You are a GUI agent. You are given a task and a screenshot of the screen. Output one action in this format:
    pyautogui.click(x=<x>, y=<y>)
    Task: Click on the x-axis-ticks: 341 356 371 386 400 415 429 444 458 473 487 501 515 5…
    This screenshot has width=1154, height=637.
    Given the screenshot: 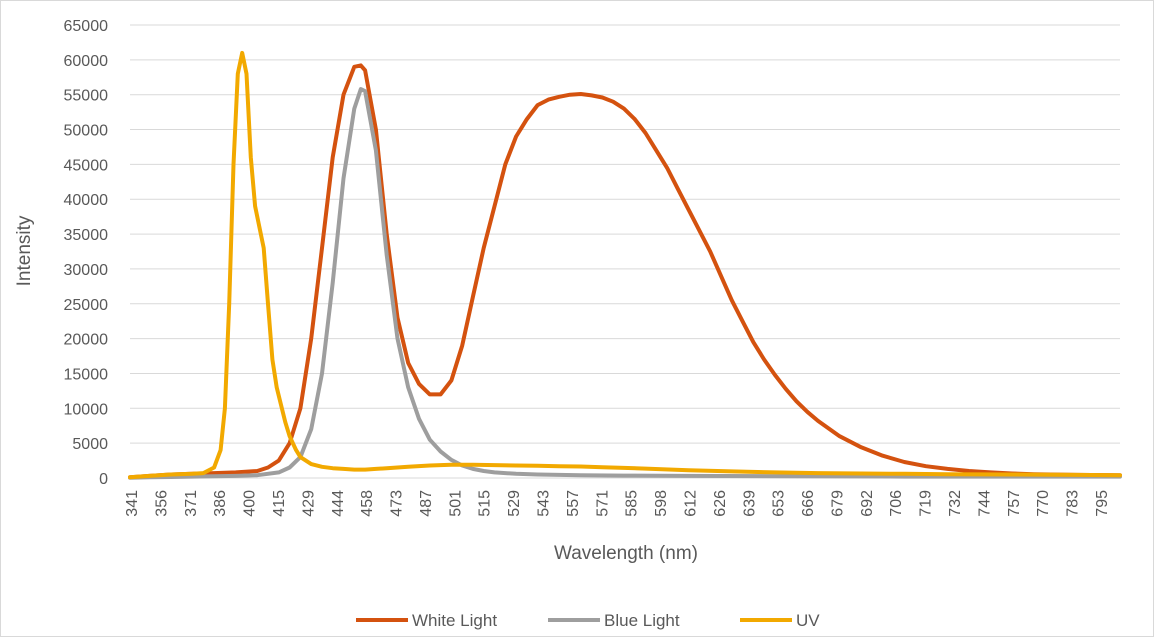 What is the action you would take?
    pyautogui.click(x=617, y=503)
    